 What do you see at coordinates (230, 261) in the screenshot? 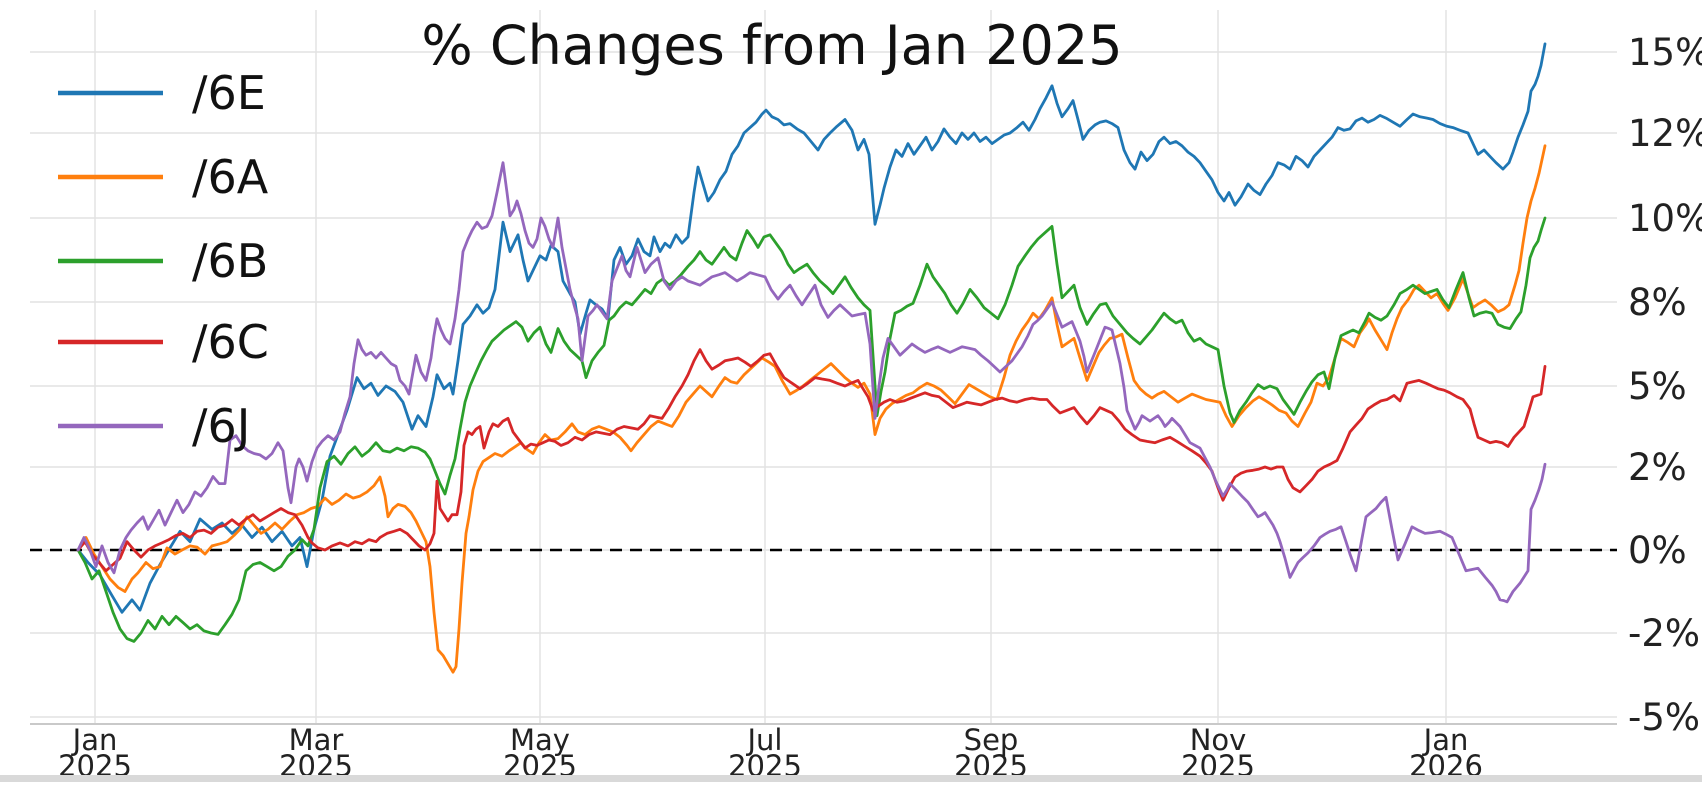
I see `legend-label-6B: /6B` at bounding box center [230, 261].